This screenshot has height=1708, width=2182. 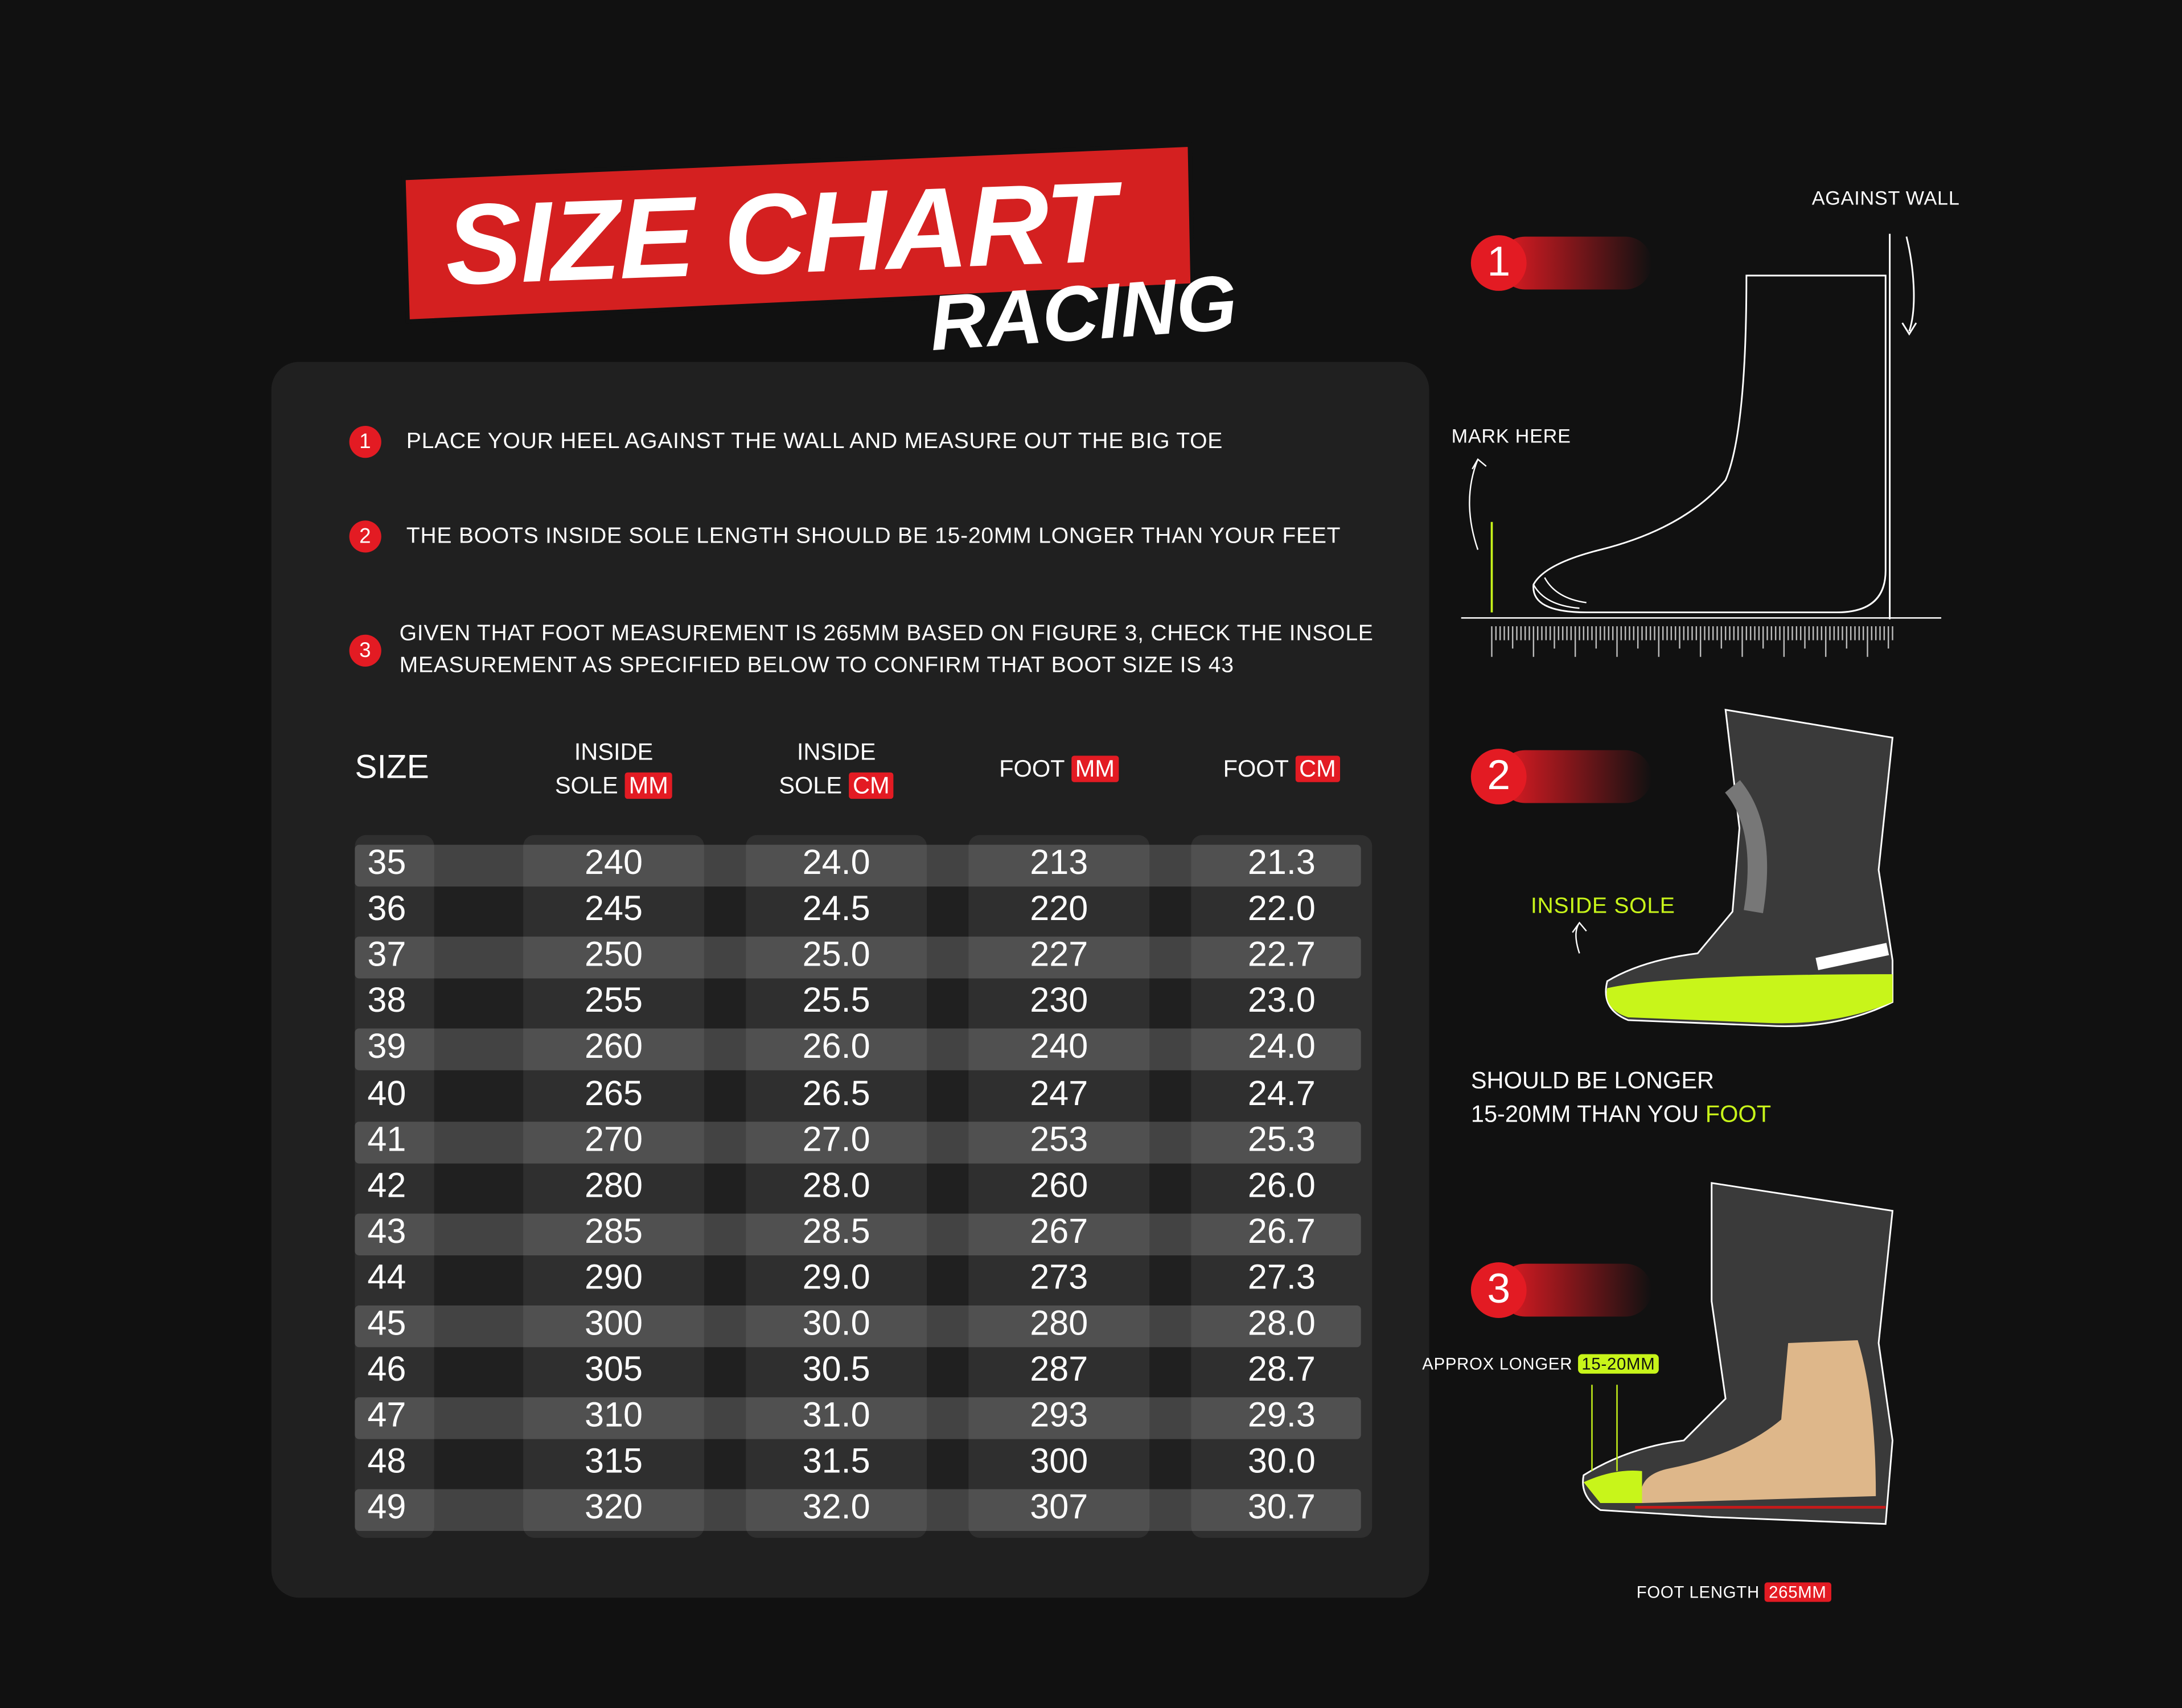 I want to click on table-cell: 28.0, so click(x=836, y=1185).